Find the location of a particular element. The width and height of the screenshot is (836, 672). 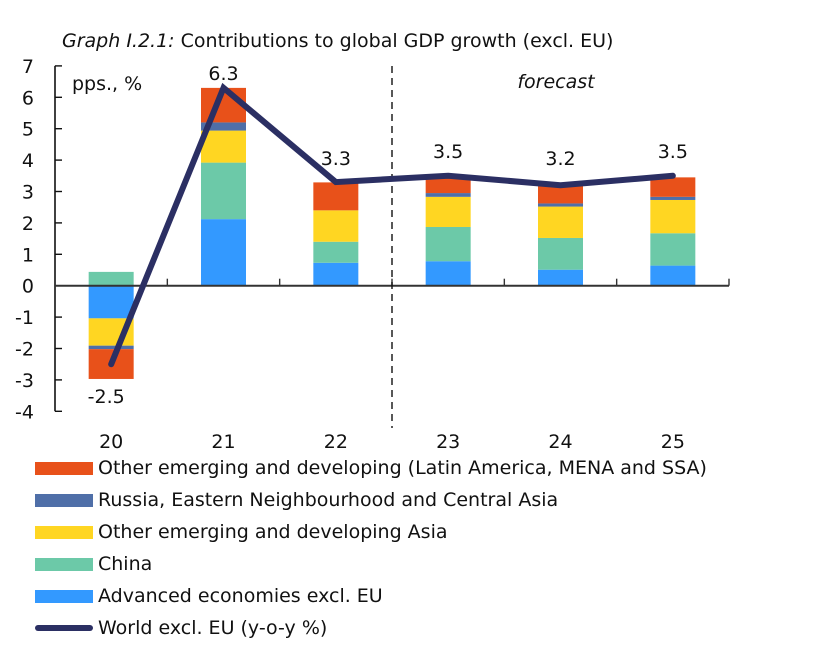

x-tick-label-22: 22 is located at coordinates (336, 441).